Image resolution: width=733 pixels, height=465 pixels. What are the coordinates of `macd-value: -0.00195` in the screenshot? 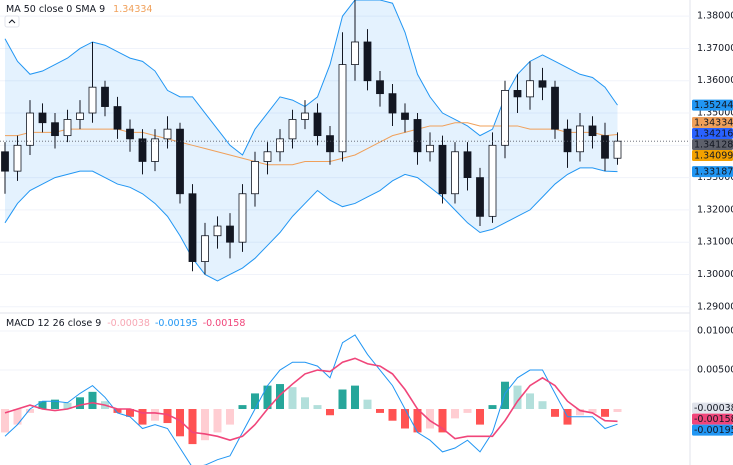 It's located at (176, 323).